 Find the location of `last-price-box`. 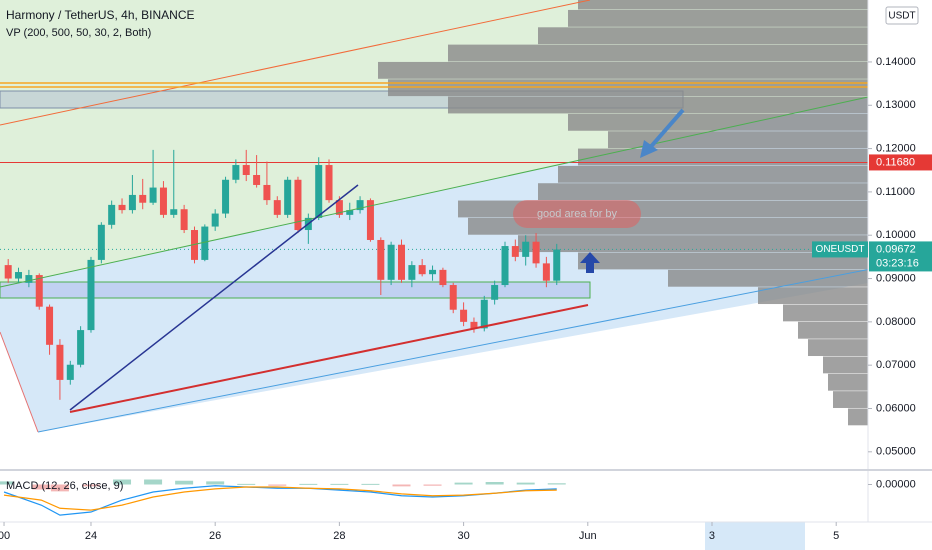

last-price-box is located at coordinates (900, 256).